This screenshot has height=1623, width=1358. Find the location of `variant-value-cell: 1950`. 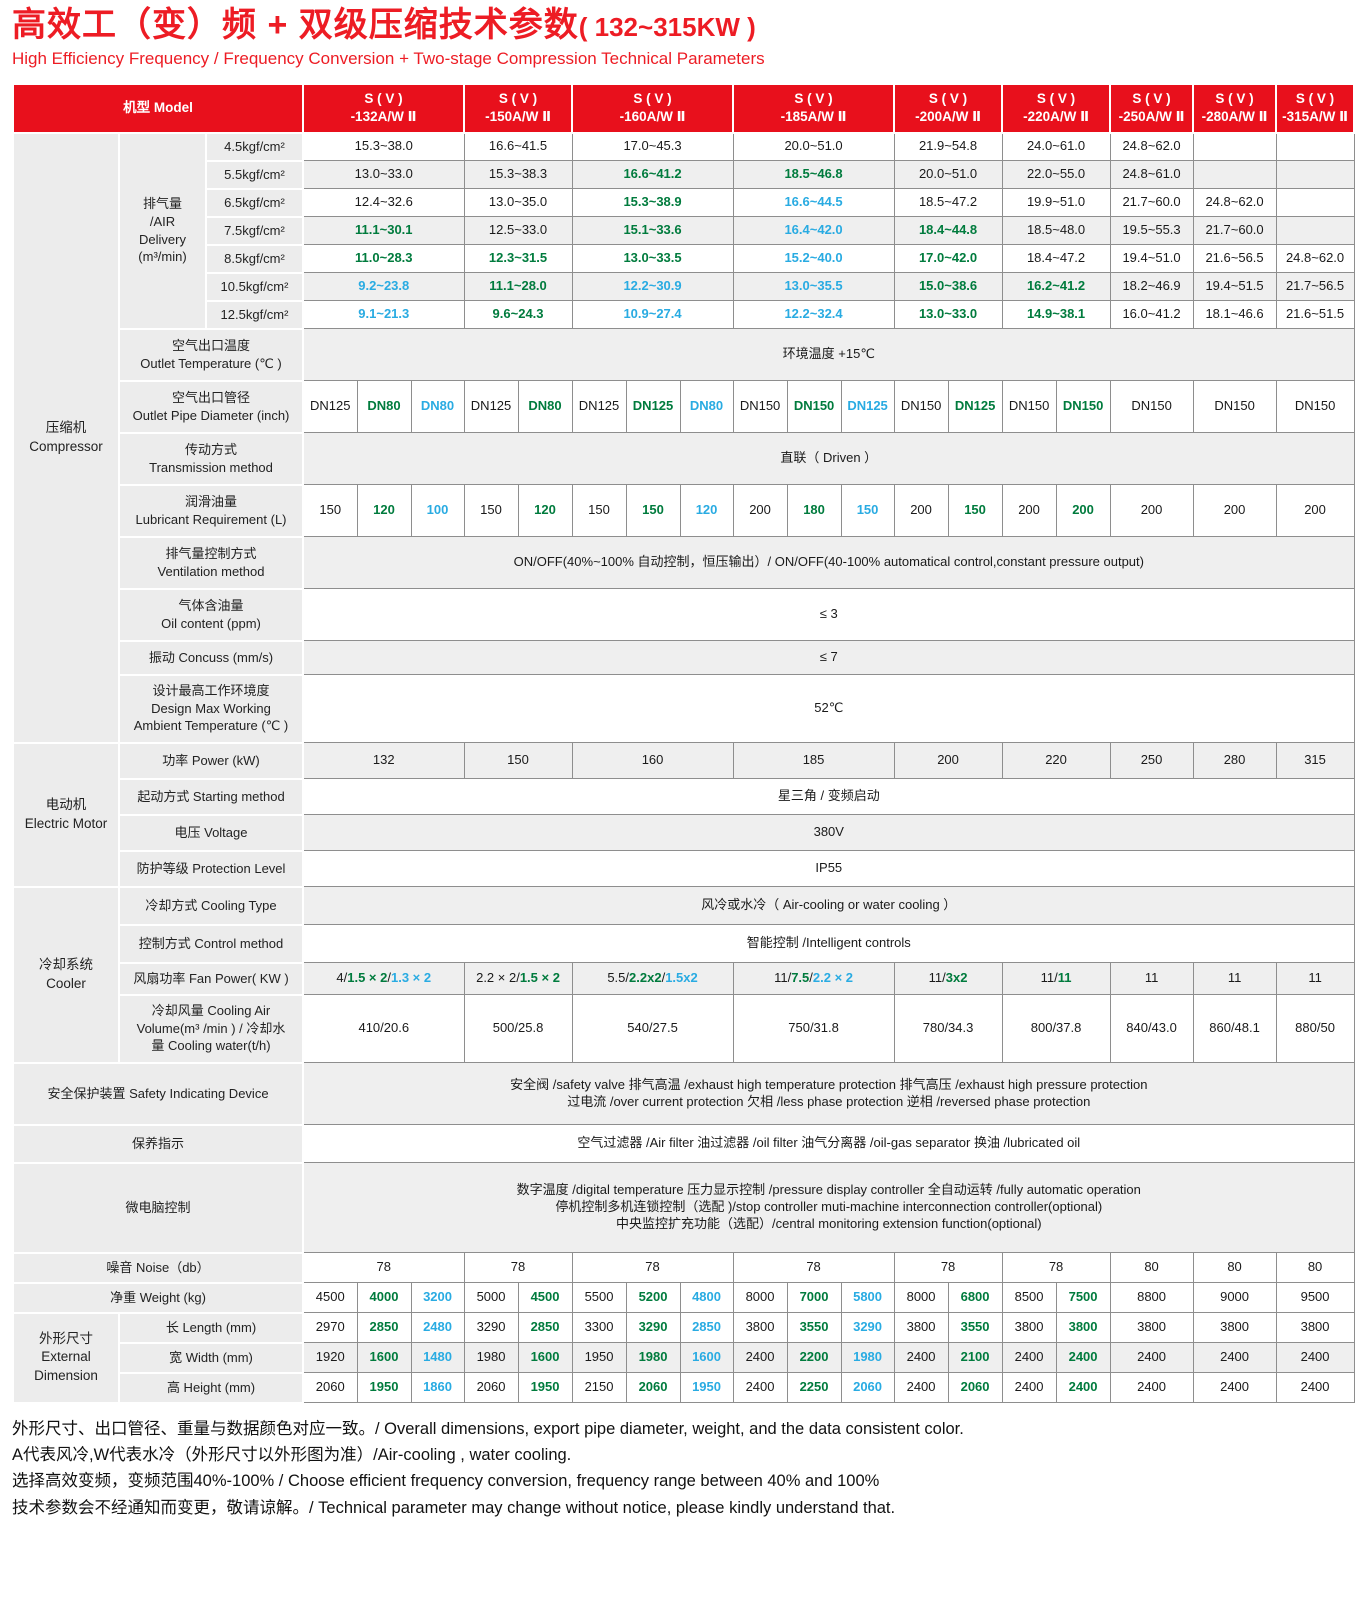

variant-value-cell: 1950 is located at coordinates (545, 1388).